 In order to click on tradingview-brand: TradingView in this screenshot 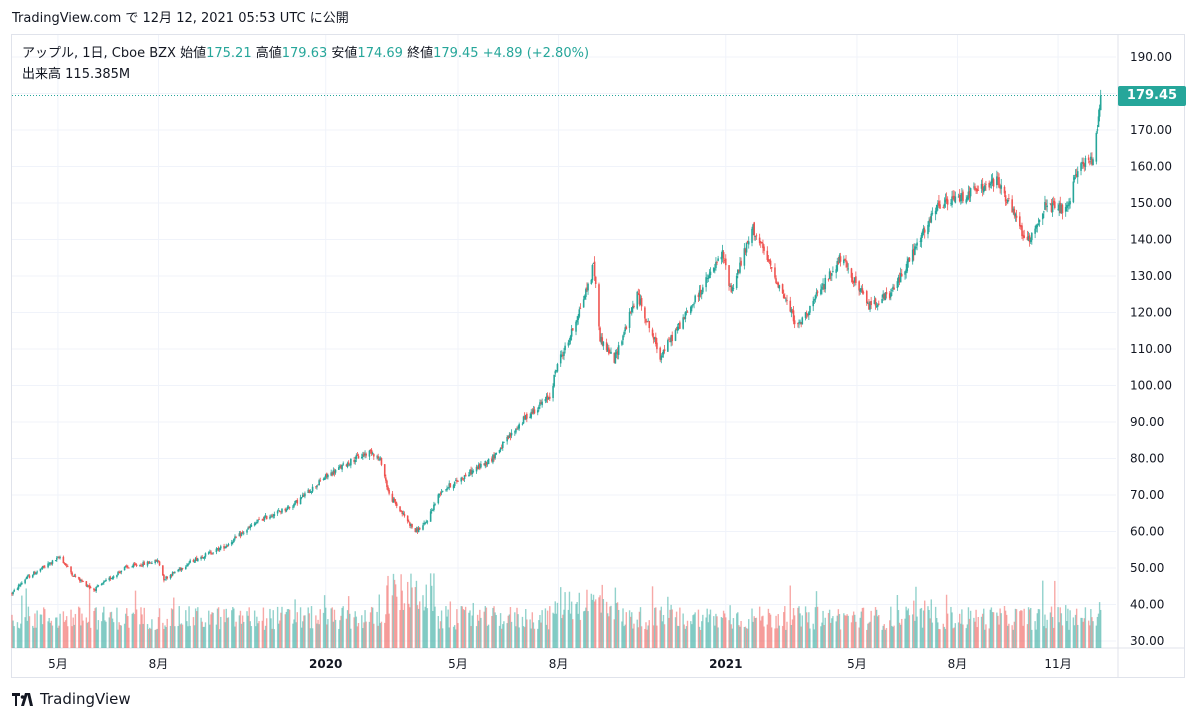, I will do `click(71, 700)`.